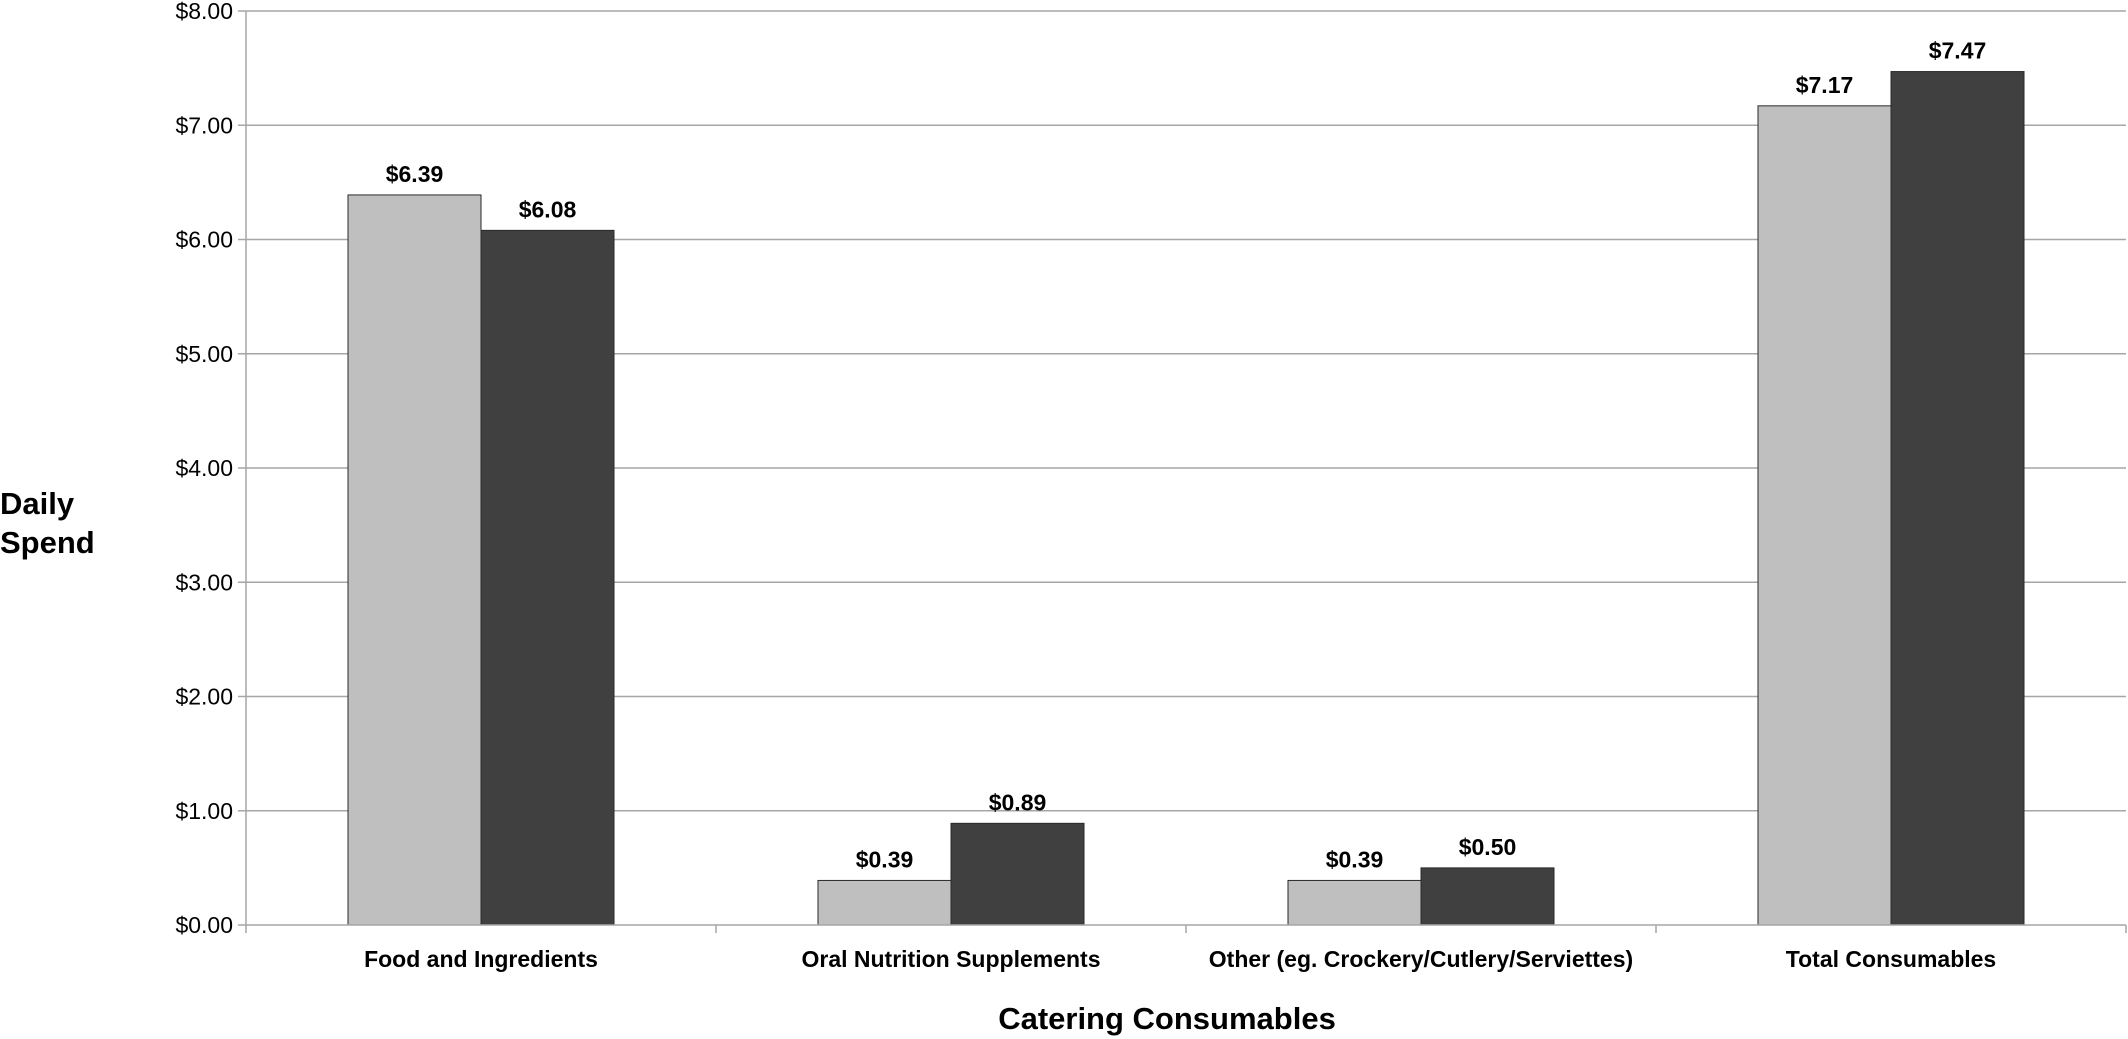  Describe the element at coordinates (548, 209) in the screenshot. I see `data-label: $6.08` at that location.